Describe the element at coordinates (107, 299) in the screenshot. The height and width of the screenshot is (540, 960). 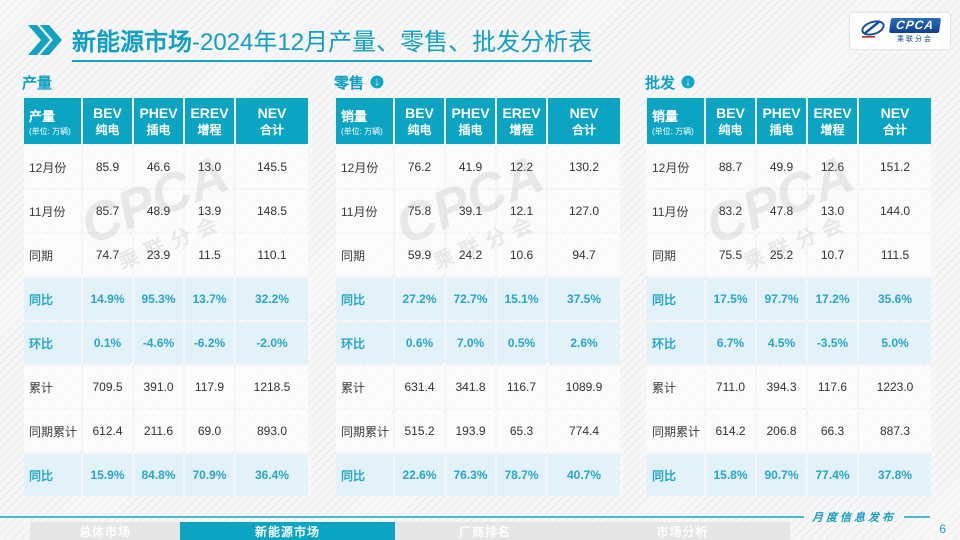
I see `cell: 14.9%` at that location.